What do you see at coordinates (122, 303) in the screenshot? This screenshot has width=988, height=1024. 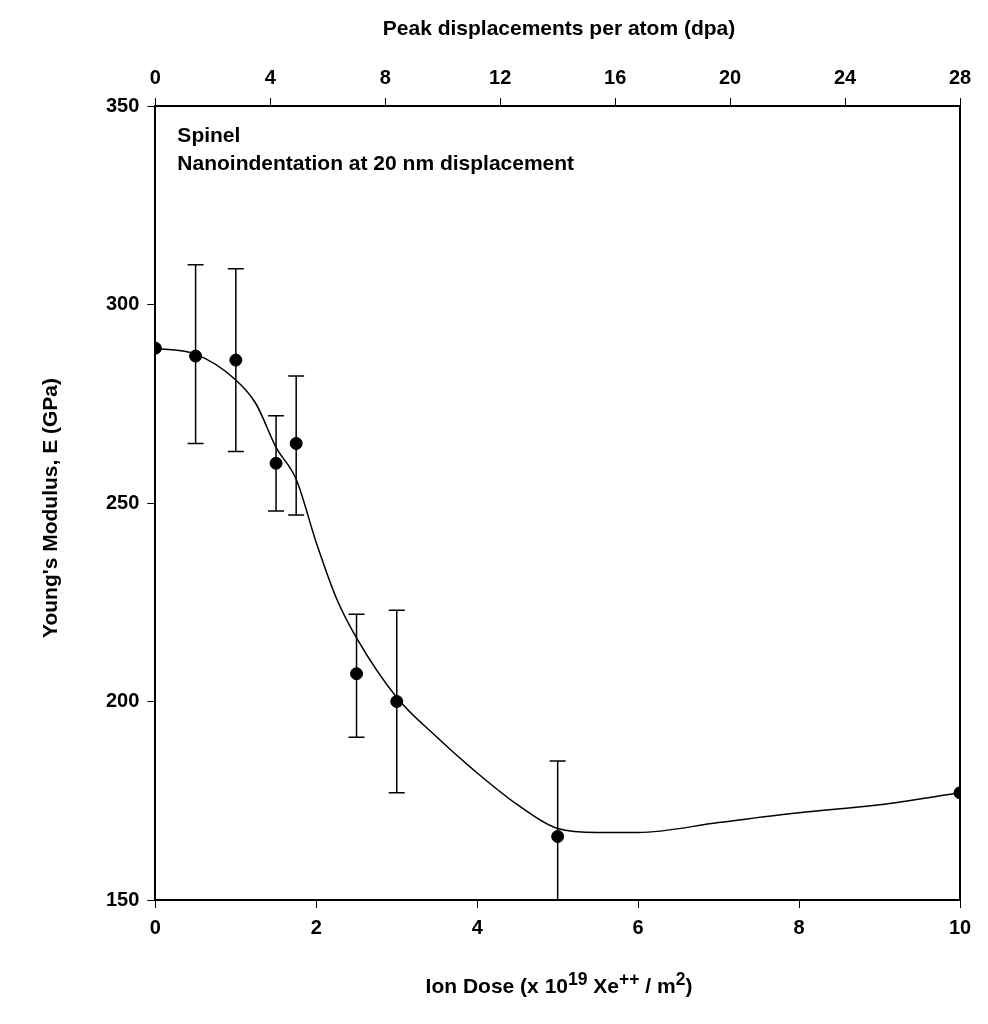 I see `y-tick-label: 300` at bounding box center [122, 303].